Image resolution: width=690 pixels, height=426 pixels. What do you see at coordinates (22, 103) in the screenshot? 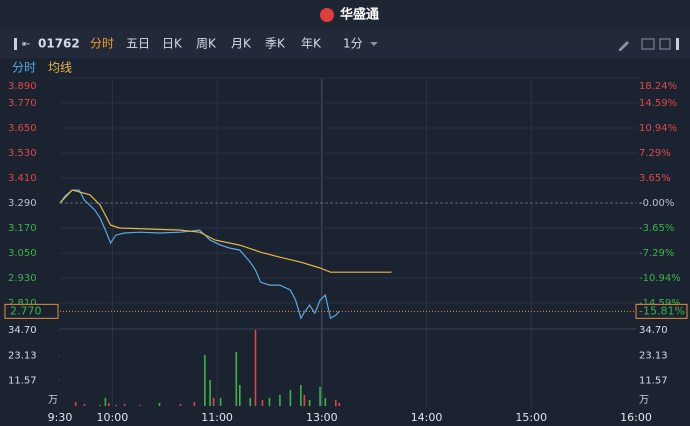
I see `y-tick-label: 3.770` at bounding box center [22, 103].